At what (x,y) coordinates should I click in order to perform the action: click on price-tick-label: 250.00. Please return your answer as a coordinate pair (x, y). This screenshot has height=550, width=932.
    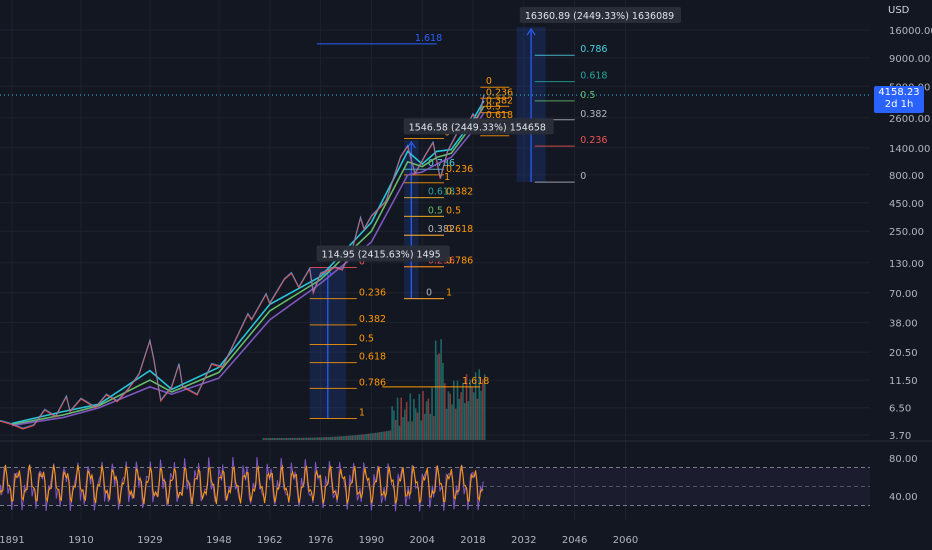
    Looking at the image, I should click on (906, 232).